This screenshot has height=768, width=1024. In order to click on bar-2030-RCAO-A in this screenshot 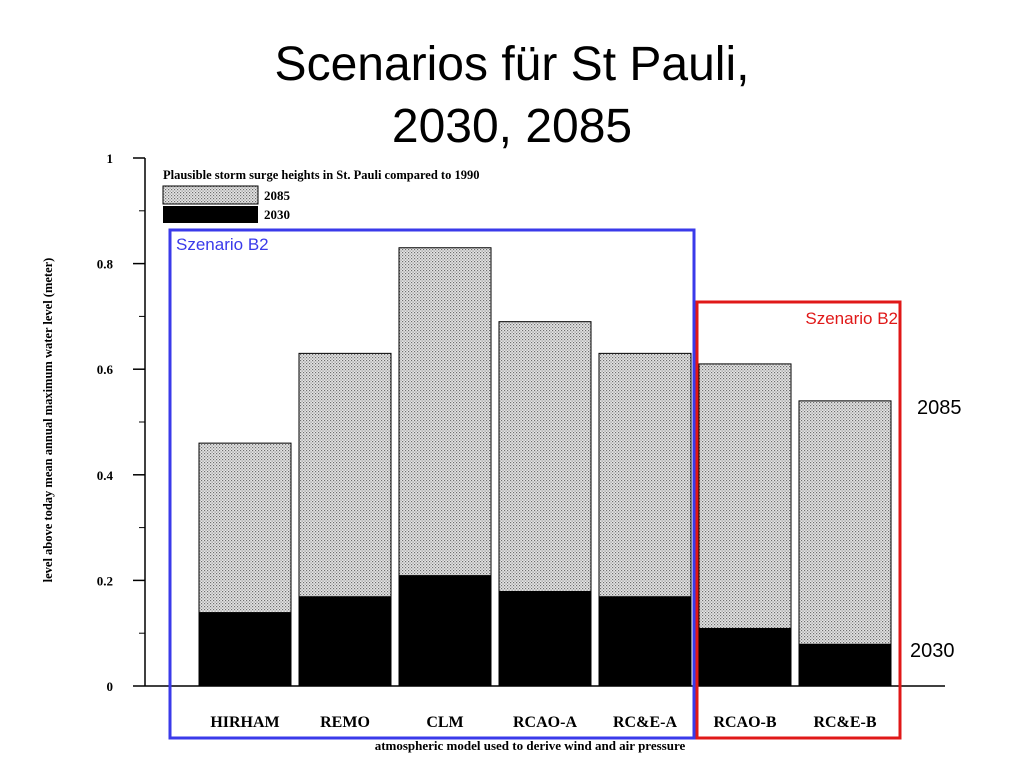, I will do `click(545, 638)`.